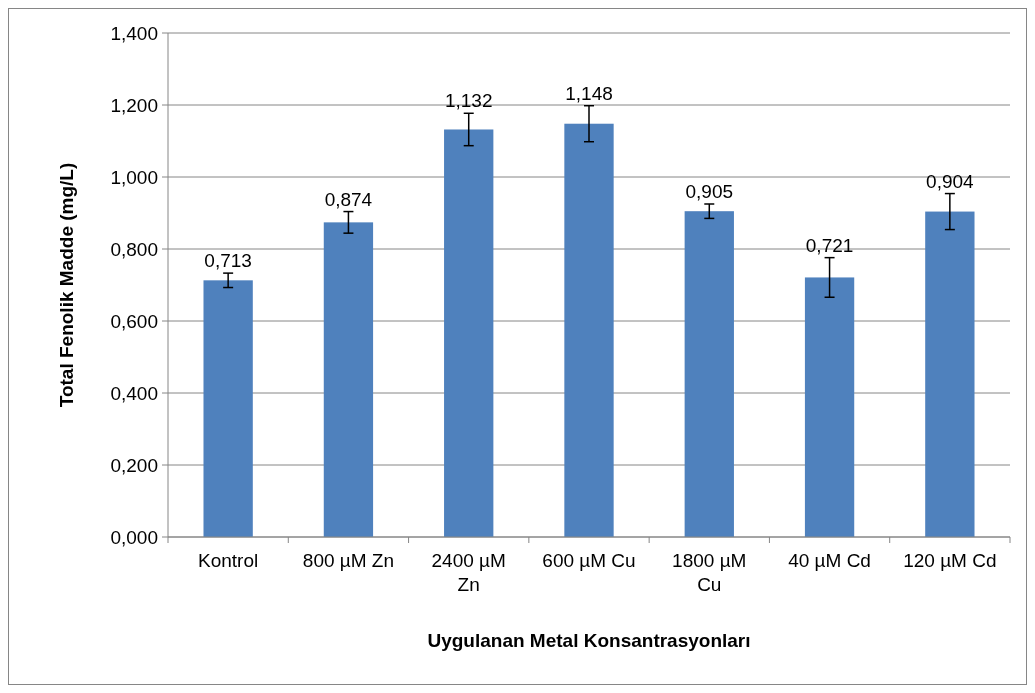  Describe the element at coordinates (134, 465) in the screenshot. I see `y-tick-label: 0,200` at that location.